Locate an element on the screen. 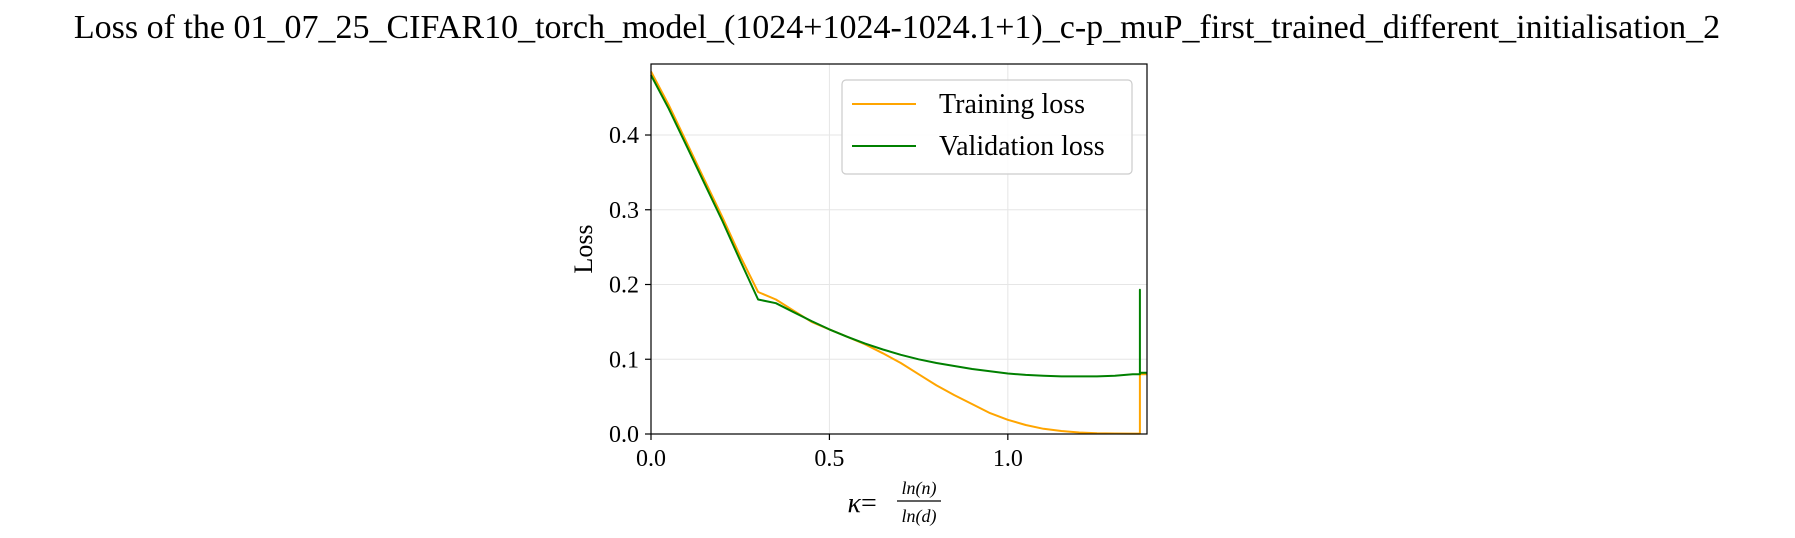 The image size is (1795, 538). y-tick-label-0: 0.0 is located at coordinates (624, 435).